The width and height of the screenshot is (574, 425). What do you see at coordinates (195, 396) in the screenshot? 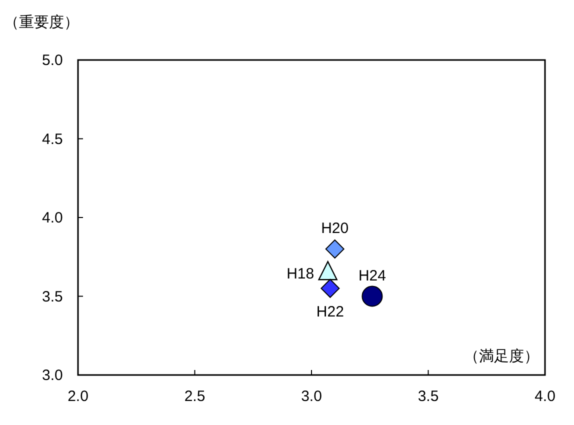
I see `xtick: 2.5` at bounding box center [195, 396].